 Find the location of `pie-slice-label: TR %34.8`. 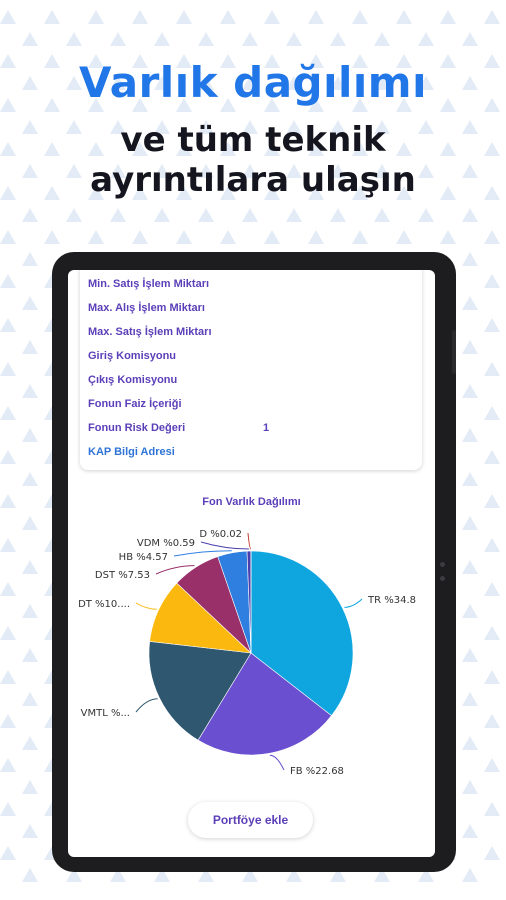

pie-slice-label: TR %34.8 is located at coordinates (391, 600).